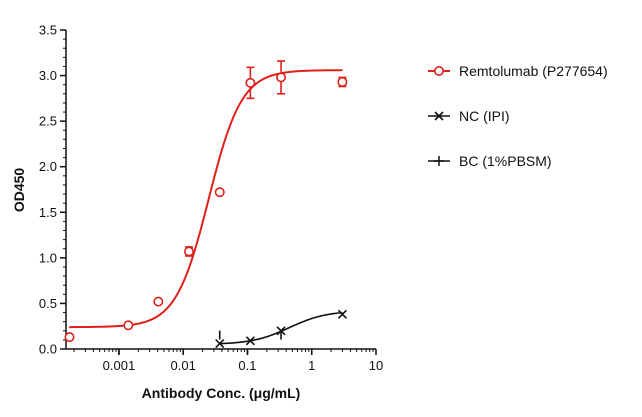 This screenshot has height=417, width=642. I want to click on y-tick-label: 0.5, so click(48, 303).